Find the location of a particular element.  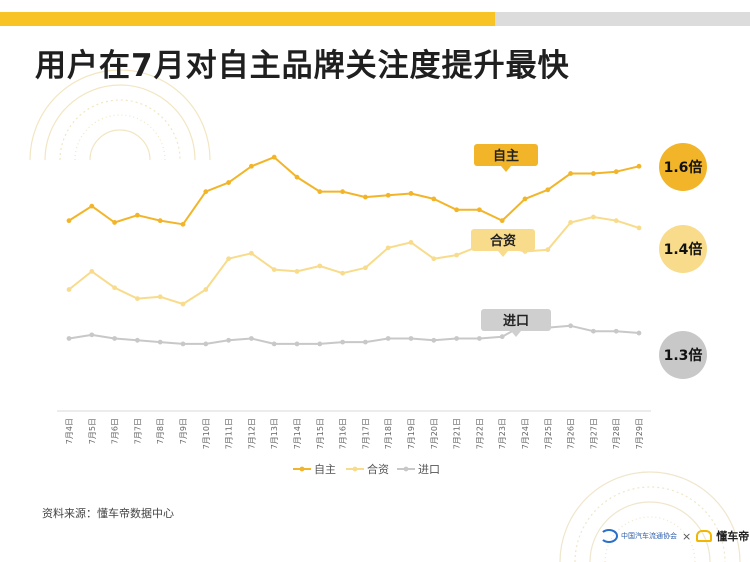

dongchedi-logo-text: 懂车帝 is located at coordinates (733, 536).